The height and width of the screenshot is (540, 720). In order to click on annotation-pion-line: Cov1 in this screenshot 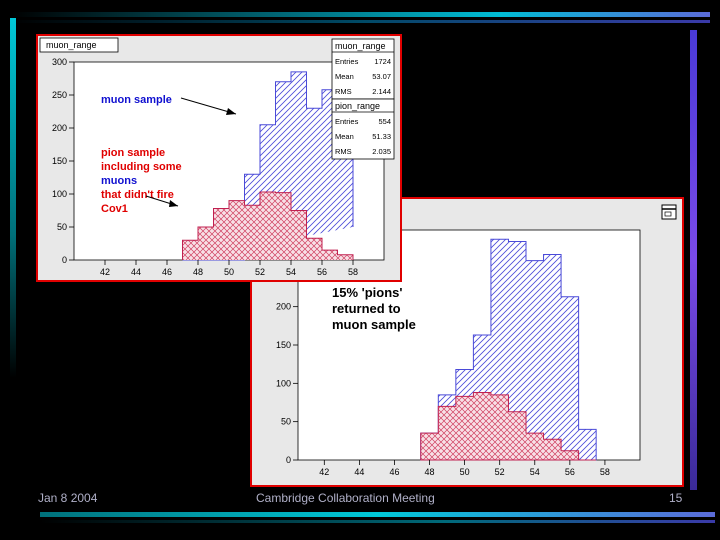, I will do `click(114, 209)`.